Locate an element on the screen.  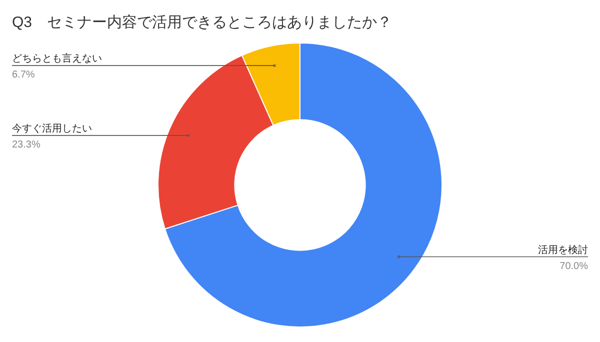
data-label: 23.3% is located at coordinates (26, 144).